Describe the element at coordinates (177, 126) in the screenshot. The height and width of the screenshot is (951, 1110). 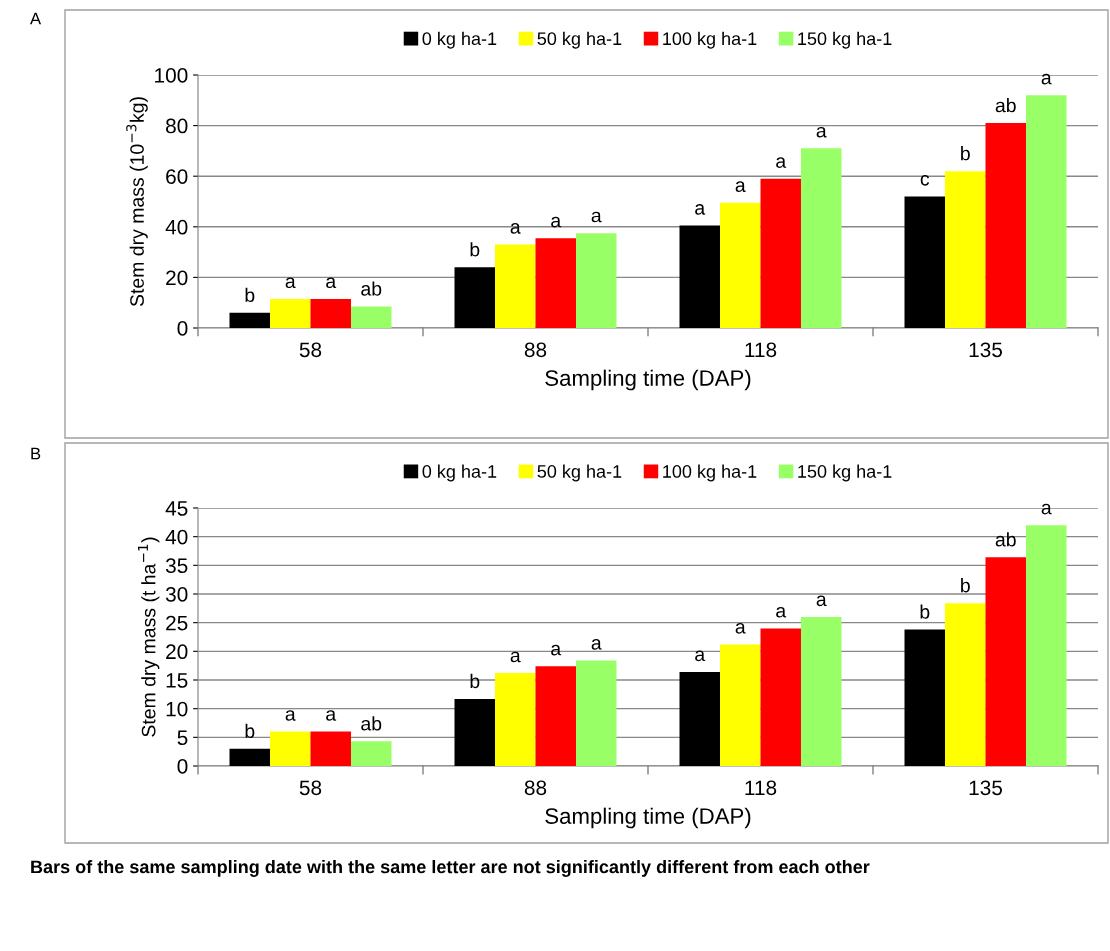
I see `y-tick-label: 80` at that location.